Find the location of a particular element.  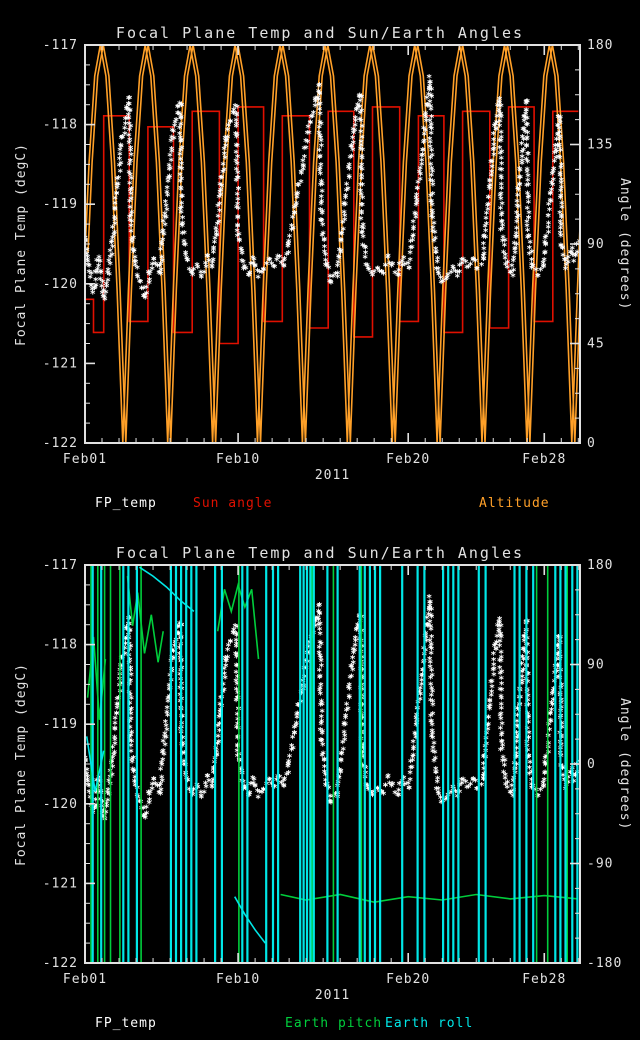

top-right-axis-title: Angle (degrees) is located at coordinates (624, 244).